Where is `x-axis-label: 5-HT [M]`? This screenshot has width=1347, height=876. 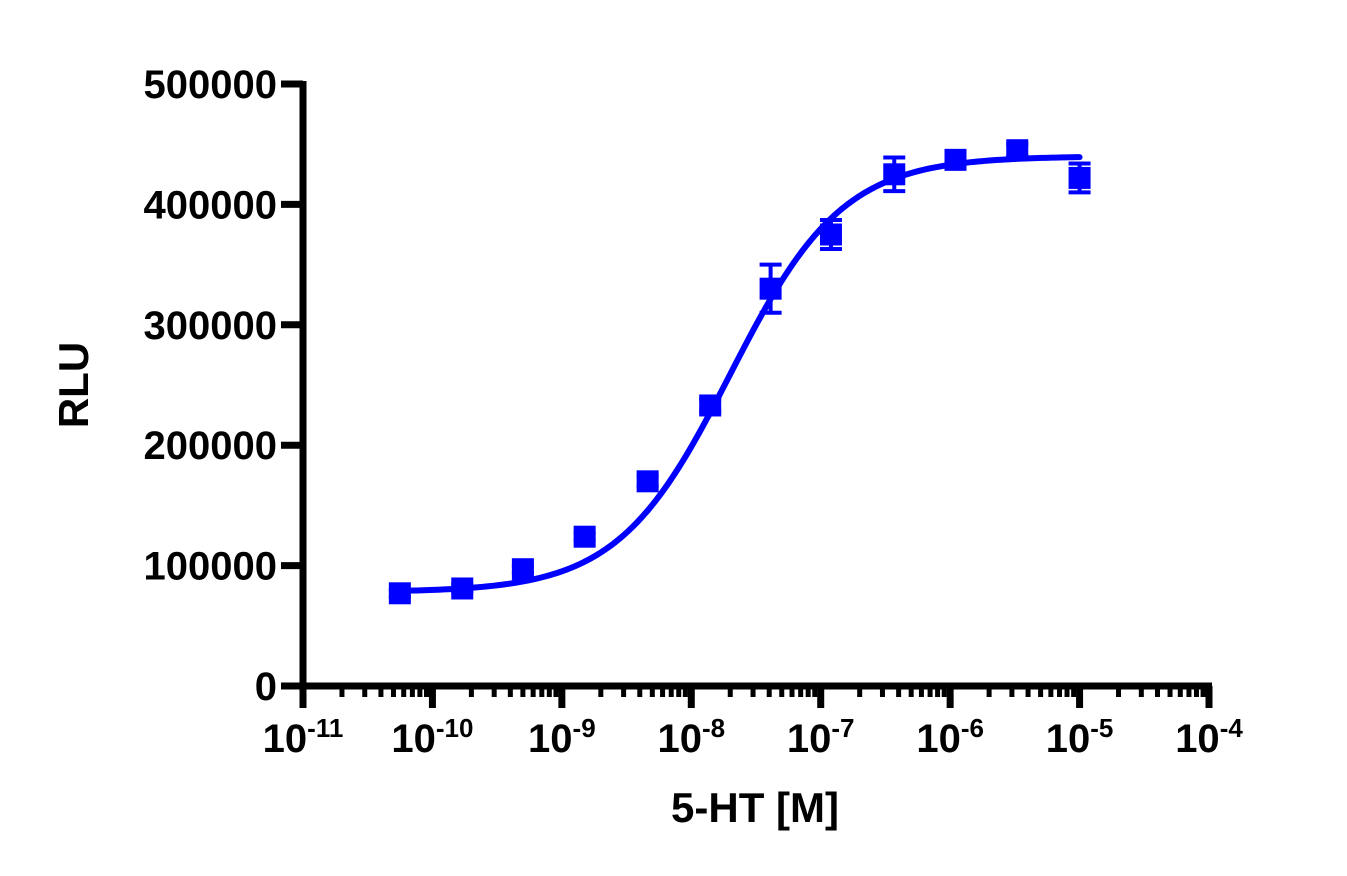 x-axis-label: 5-HT [M] is located at coordinates (755, 807).